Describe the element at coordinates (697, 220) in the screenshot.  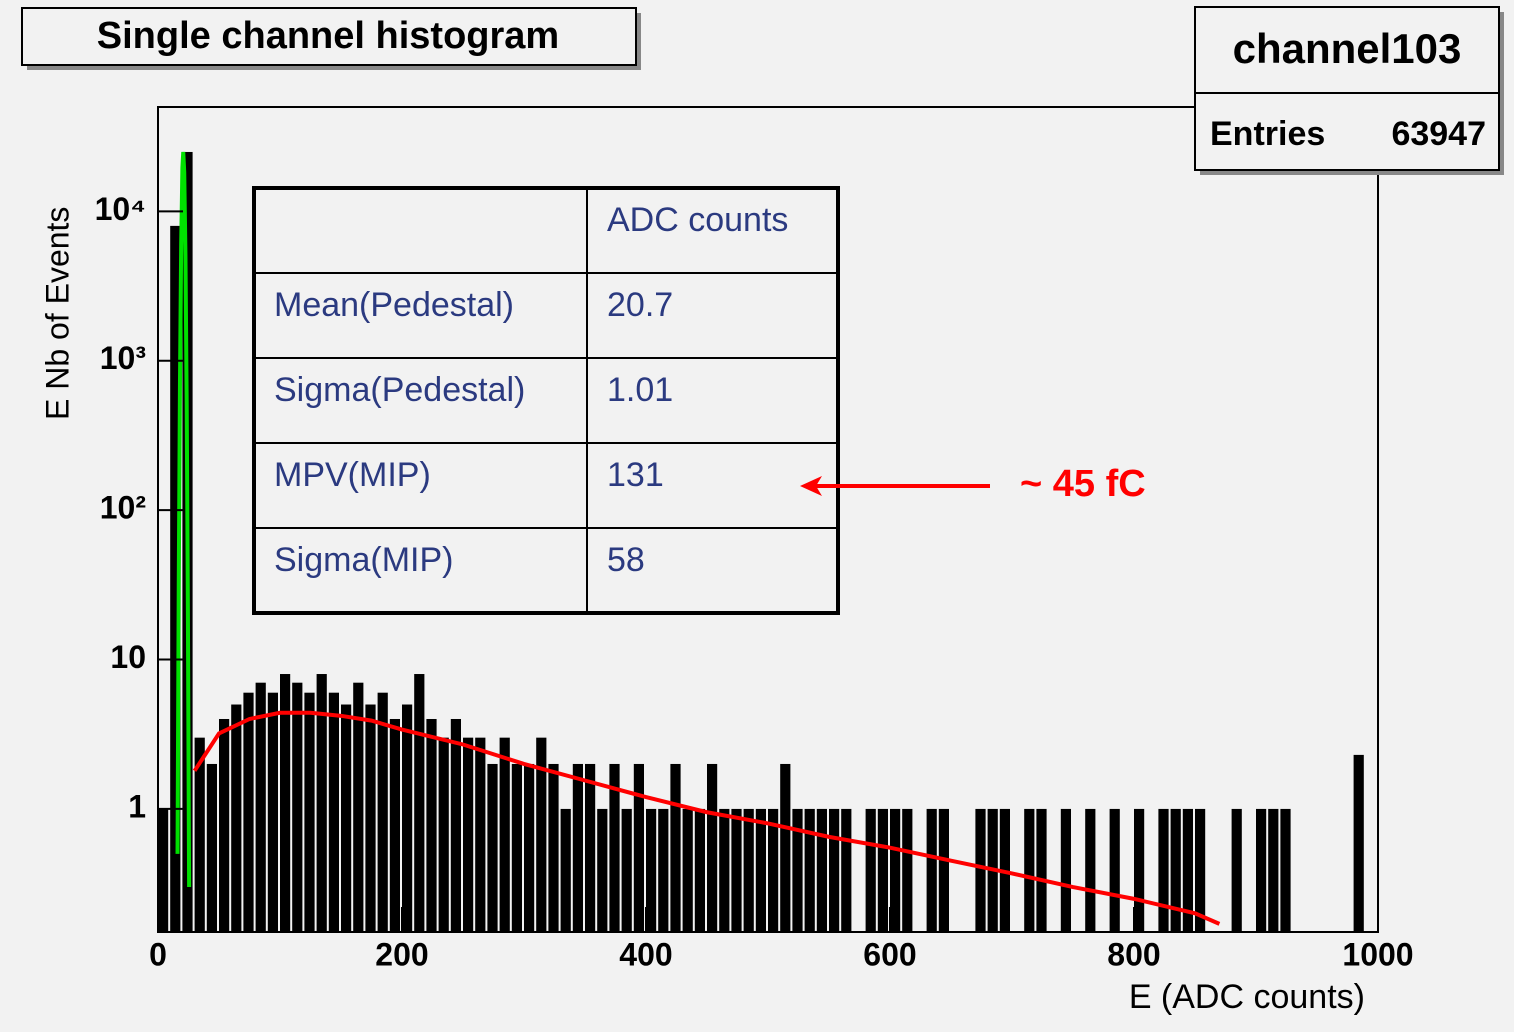
I see `table-header: ADC counts` at that location.